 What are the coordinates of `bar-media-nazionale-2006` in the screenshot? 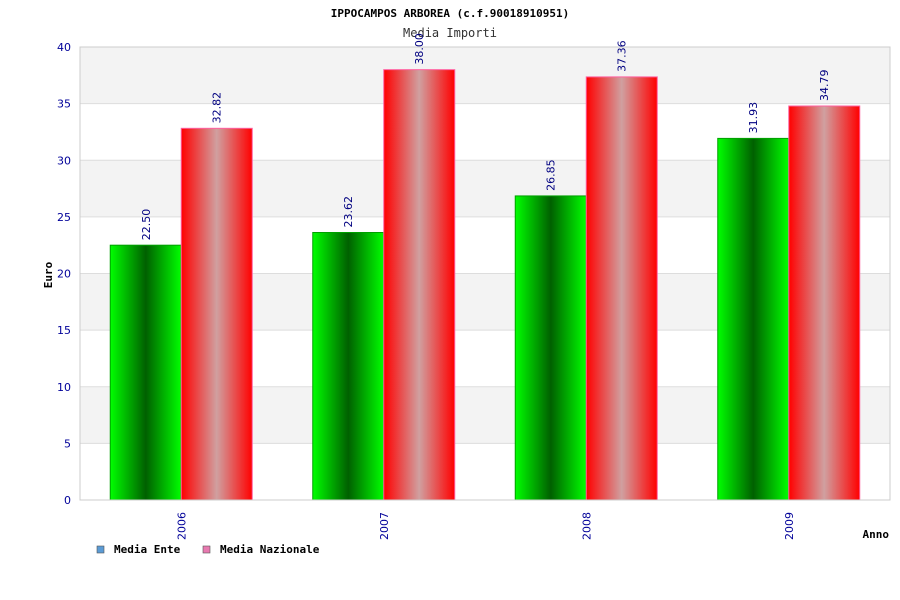 It's located at (216, 314).